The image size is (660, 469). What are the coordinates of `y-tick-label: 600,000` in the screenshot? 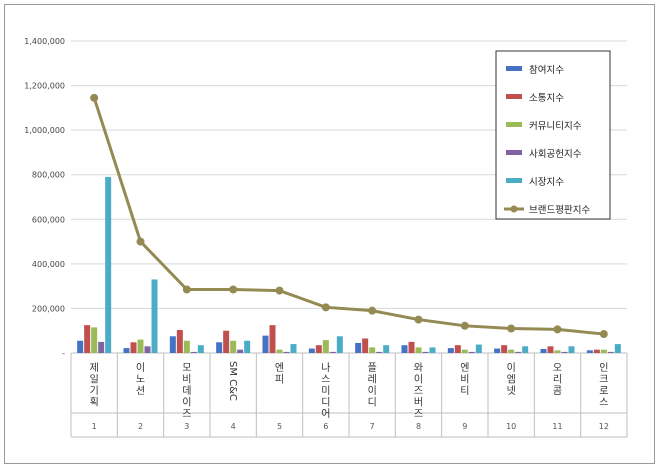 It's located at (48, 219).